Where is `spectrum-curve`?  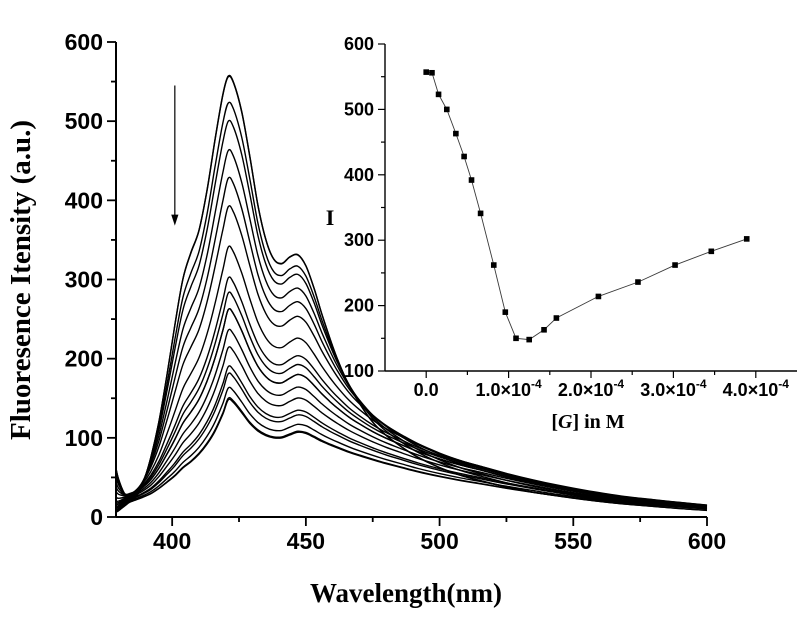
spectrum-curve is located at coordinates (411, 455).